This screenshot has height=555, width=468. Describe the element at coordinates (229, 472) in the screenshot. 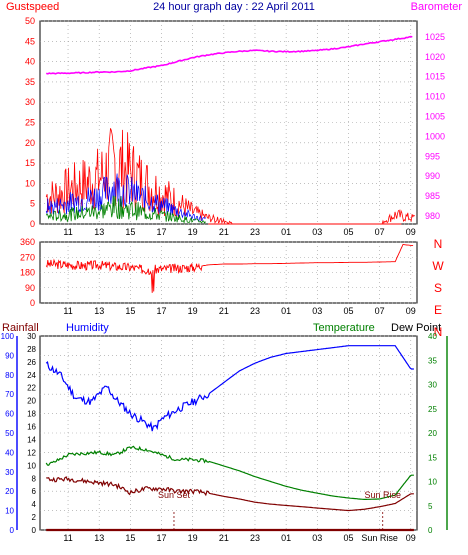

I see `temperature-series-line` at that location.